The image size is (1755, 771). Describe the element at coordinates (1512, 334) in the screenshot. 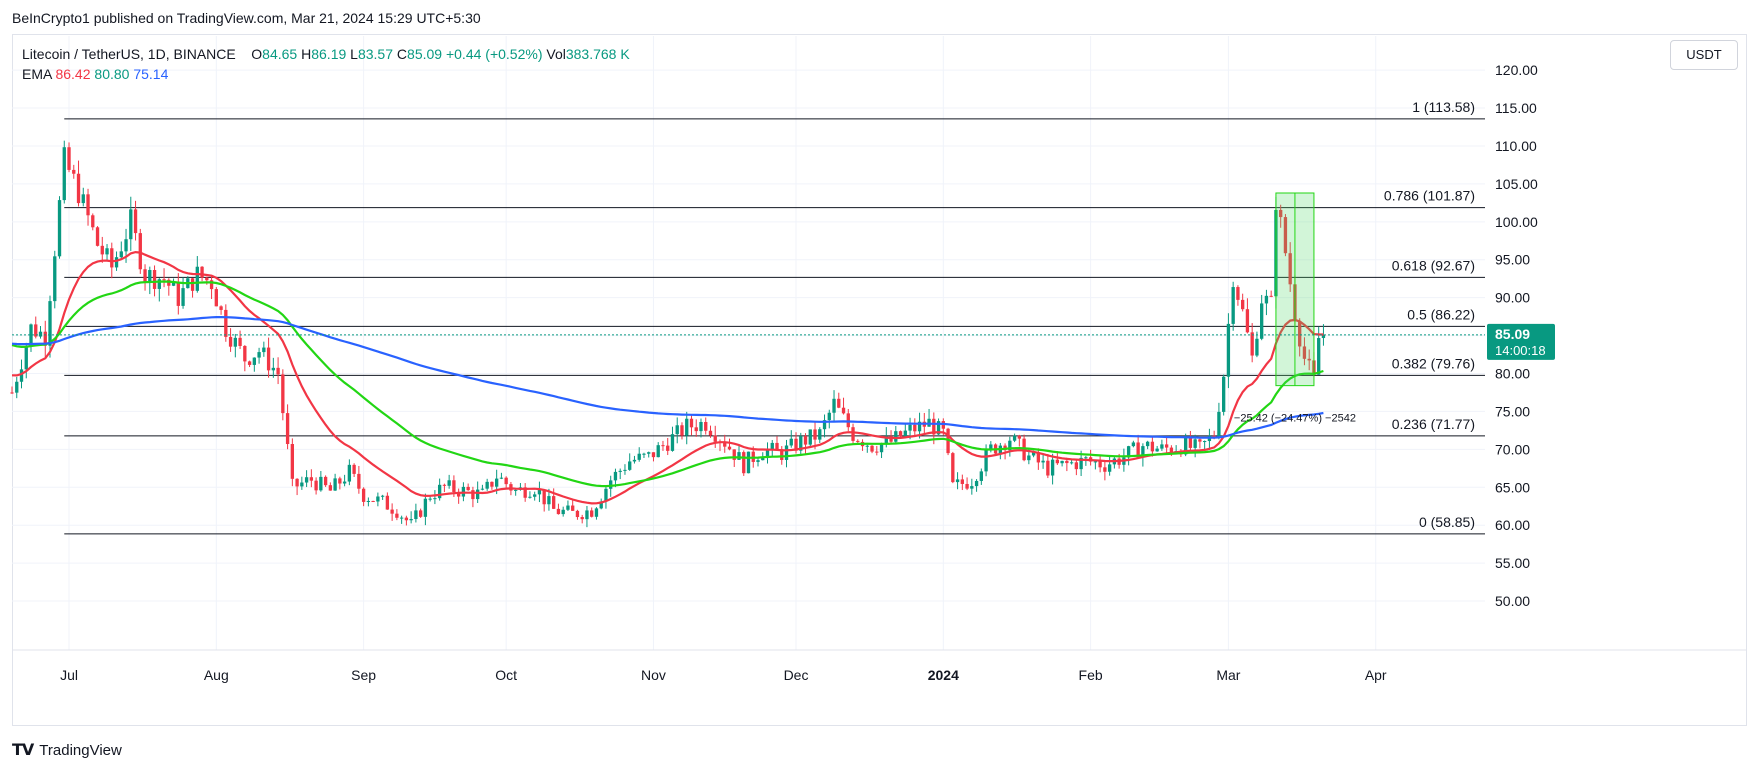

I see `current-price-value: 85.09` at that location.